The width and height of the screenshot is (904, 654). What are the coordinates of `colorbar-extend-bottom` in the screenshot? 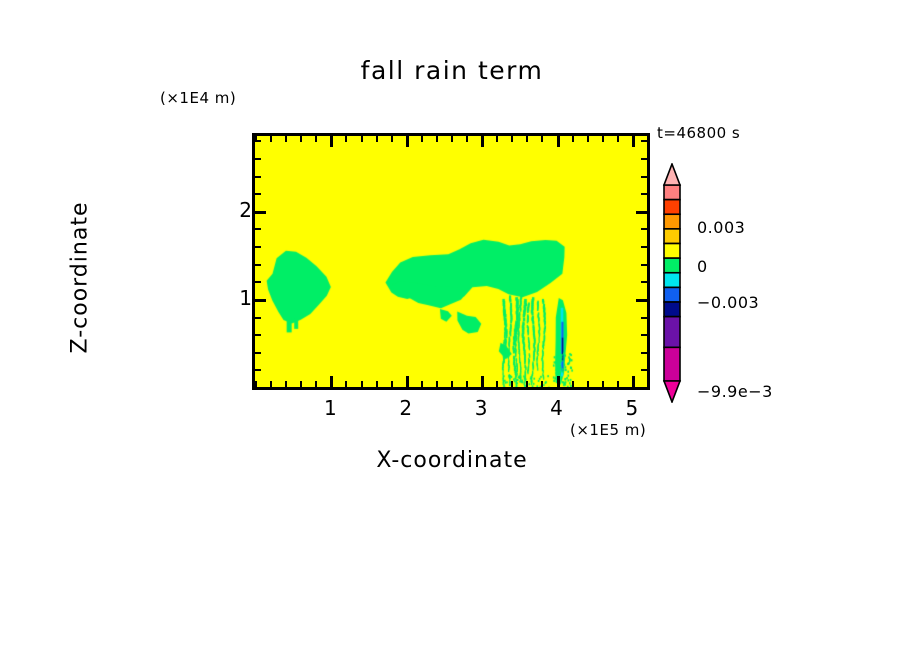 It's located at (672, 391).